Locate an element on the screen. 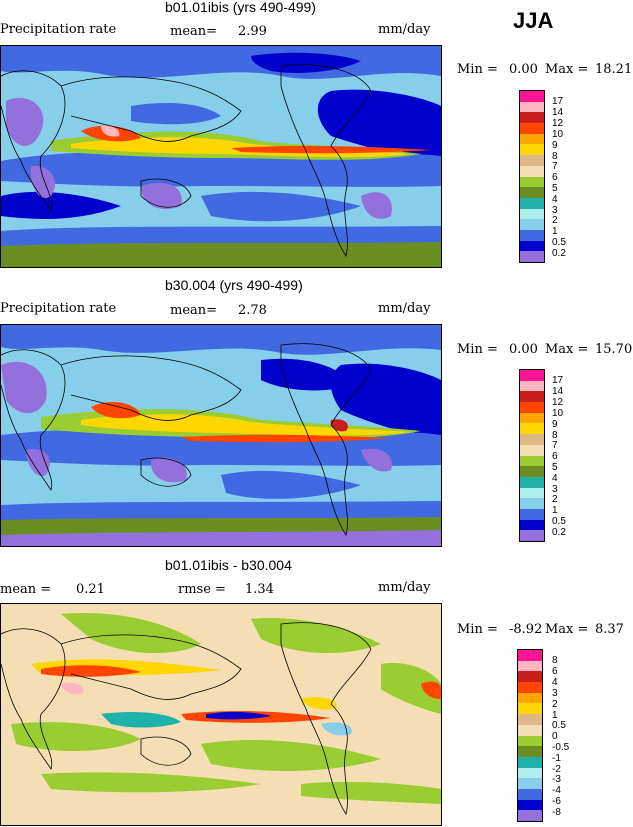 This screenshot has width=633, height=827. panel-1-title: b01.01ibis (yrs 490-499) is located at coordinates (240, 7).